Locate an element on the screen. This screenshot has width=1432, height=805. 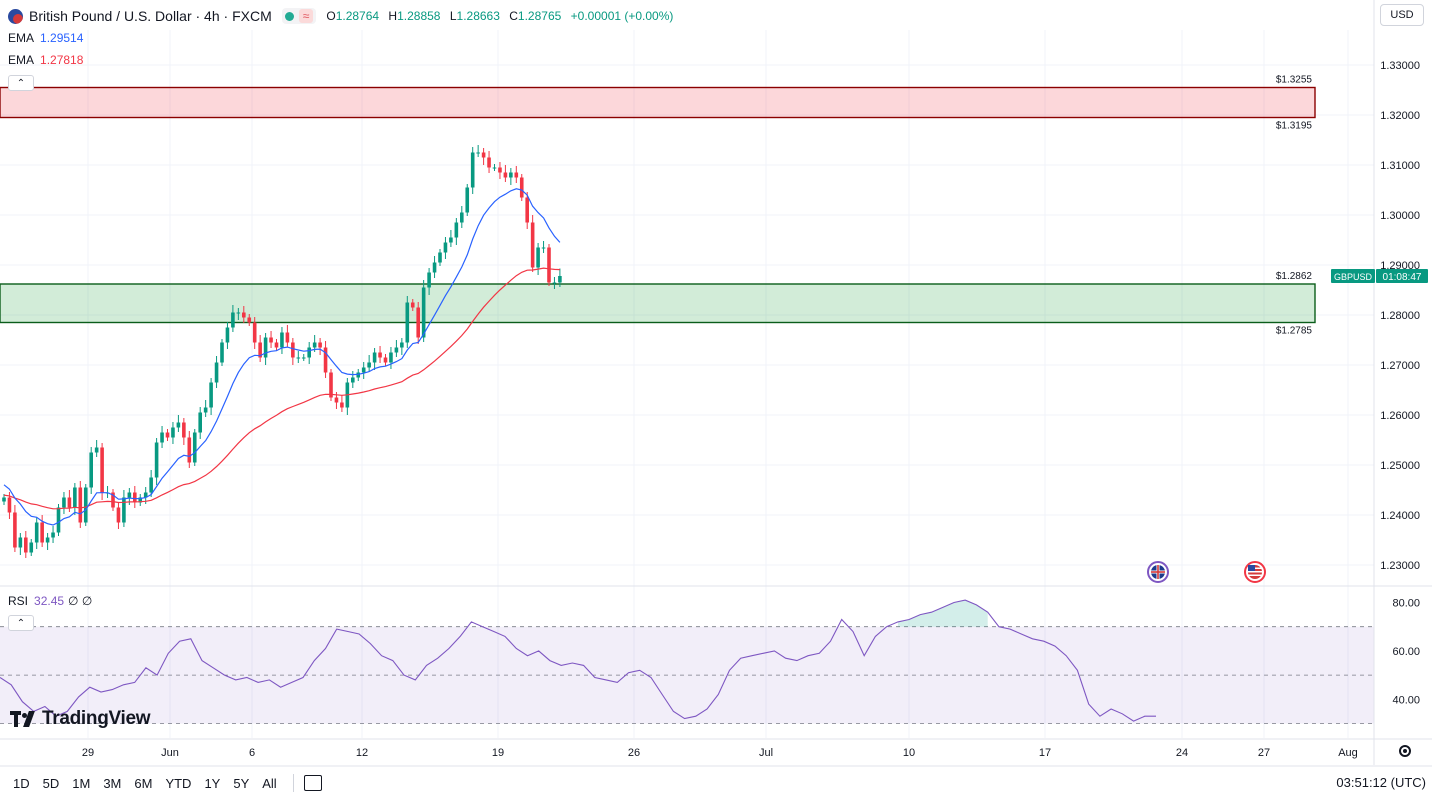
y-tick-label: 1.25000 is located at coordinates (1400, 466).